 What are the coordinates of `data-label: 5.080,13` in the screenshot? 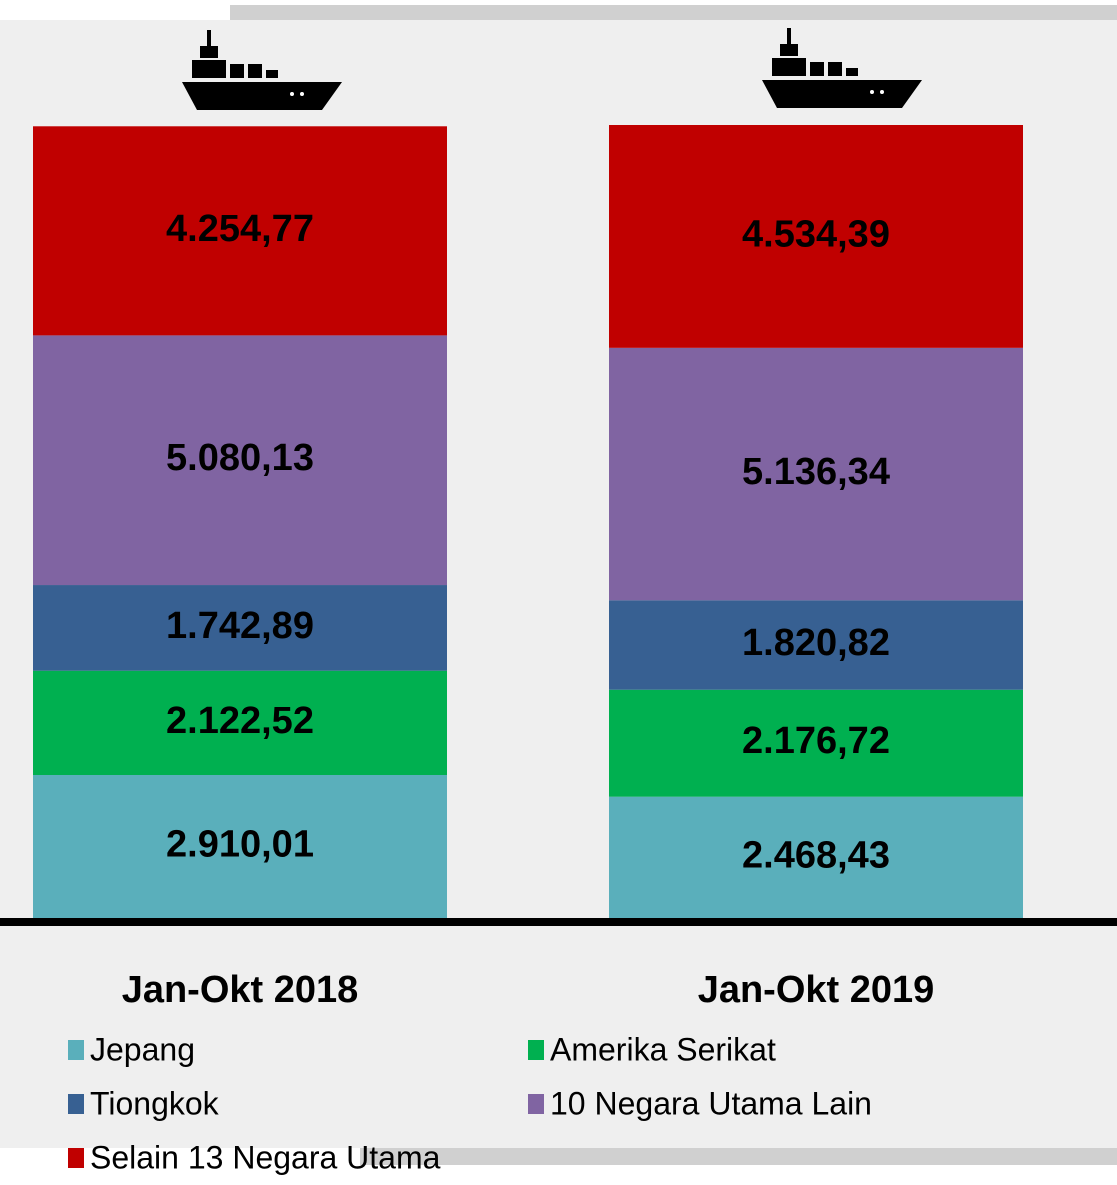 It's located at (240, 458).